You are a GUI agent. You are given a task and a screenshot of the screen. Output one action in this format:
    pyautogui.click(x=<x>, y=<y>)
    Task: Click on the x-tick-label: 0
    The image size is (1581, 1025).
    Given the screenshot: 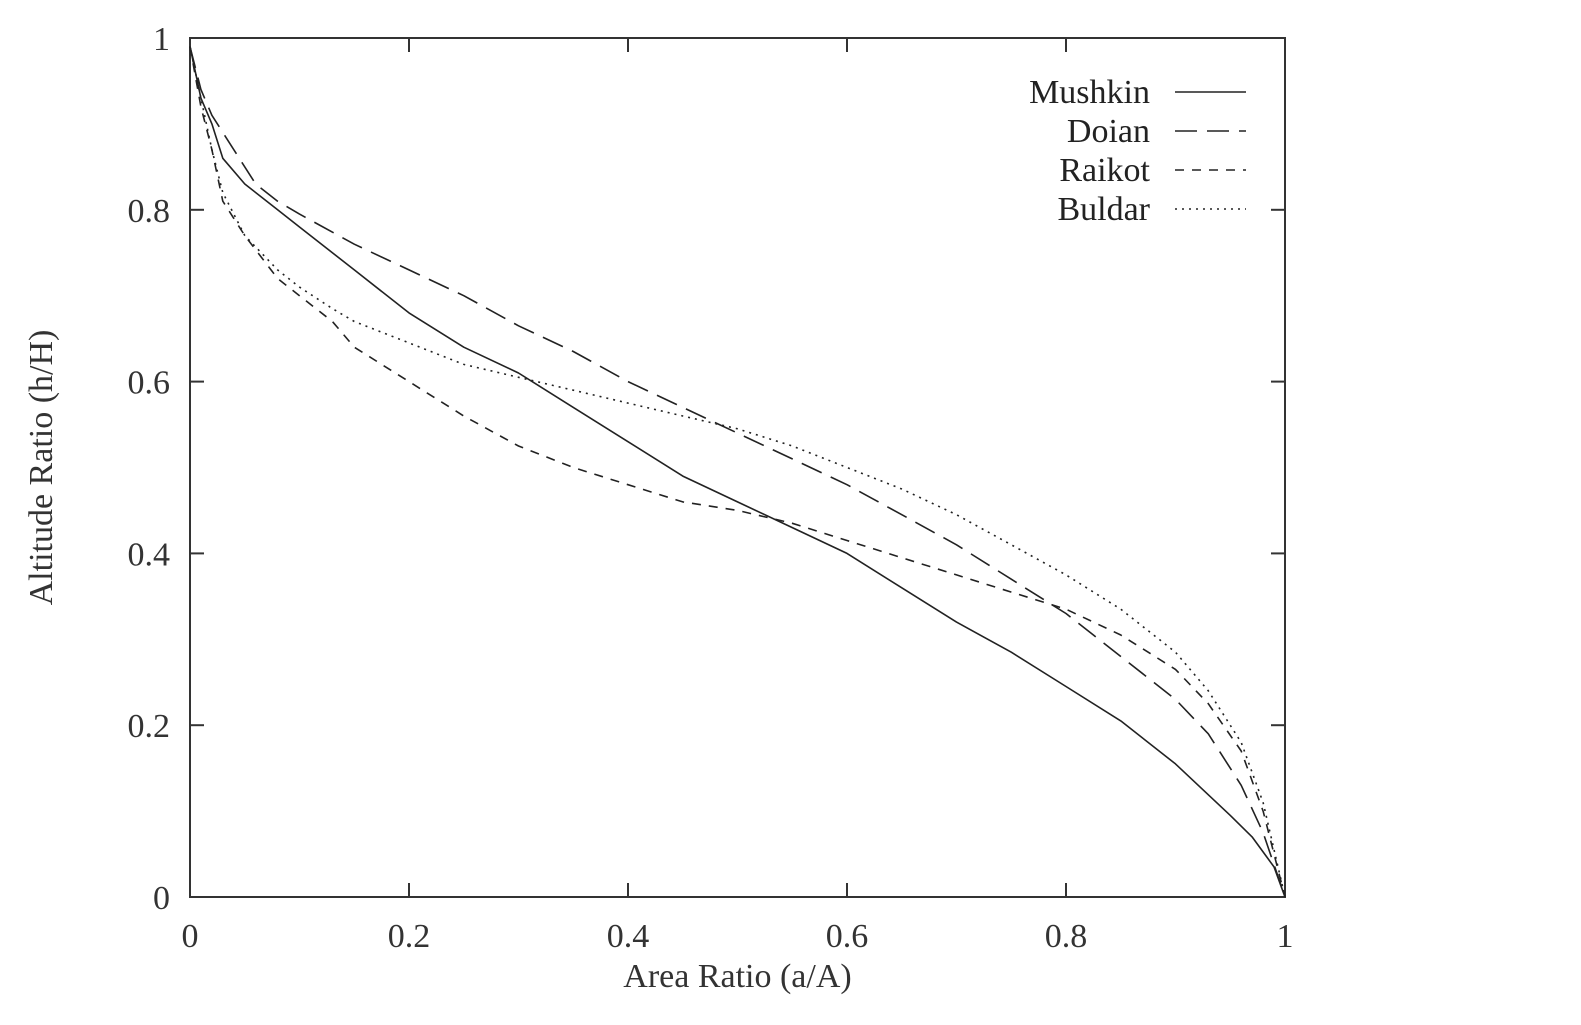 What is the action you would take?
    pyautogui.click(x=190, y=936)
    